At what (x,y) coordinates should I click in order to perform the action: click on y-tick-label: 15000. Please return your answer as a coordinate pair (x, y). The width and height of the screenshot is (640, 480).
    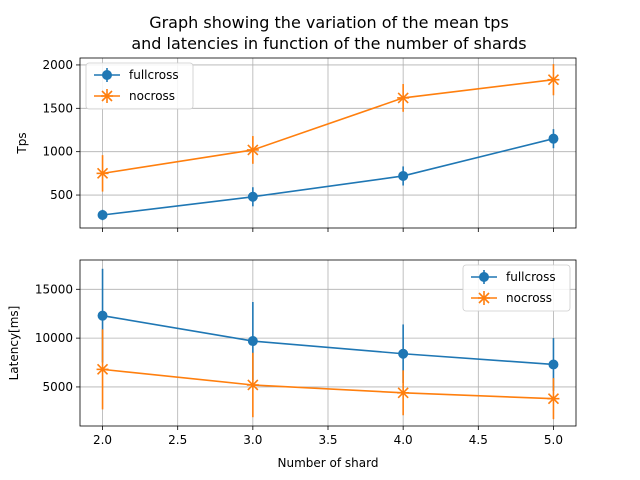
    Looking at the image, I should click on (54, 289).